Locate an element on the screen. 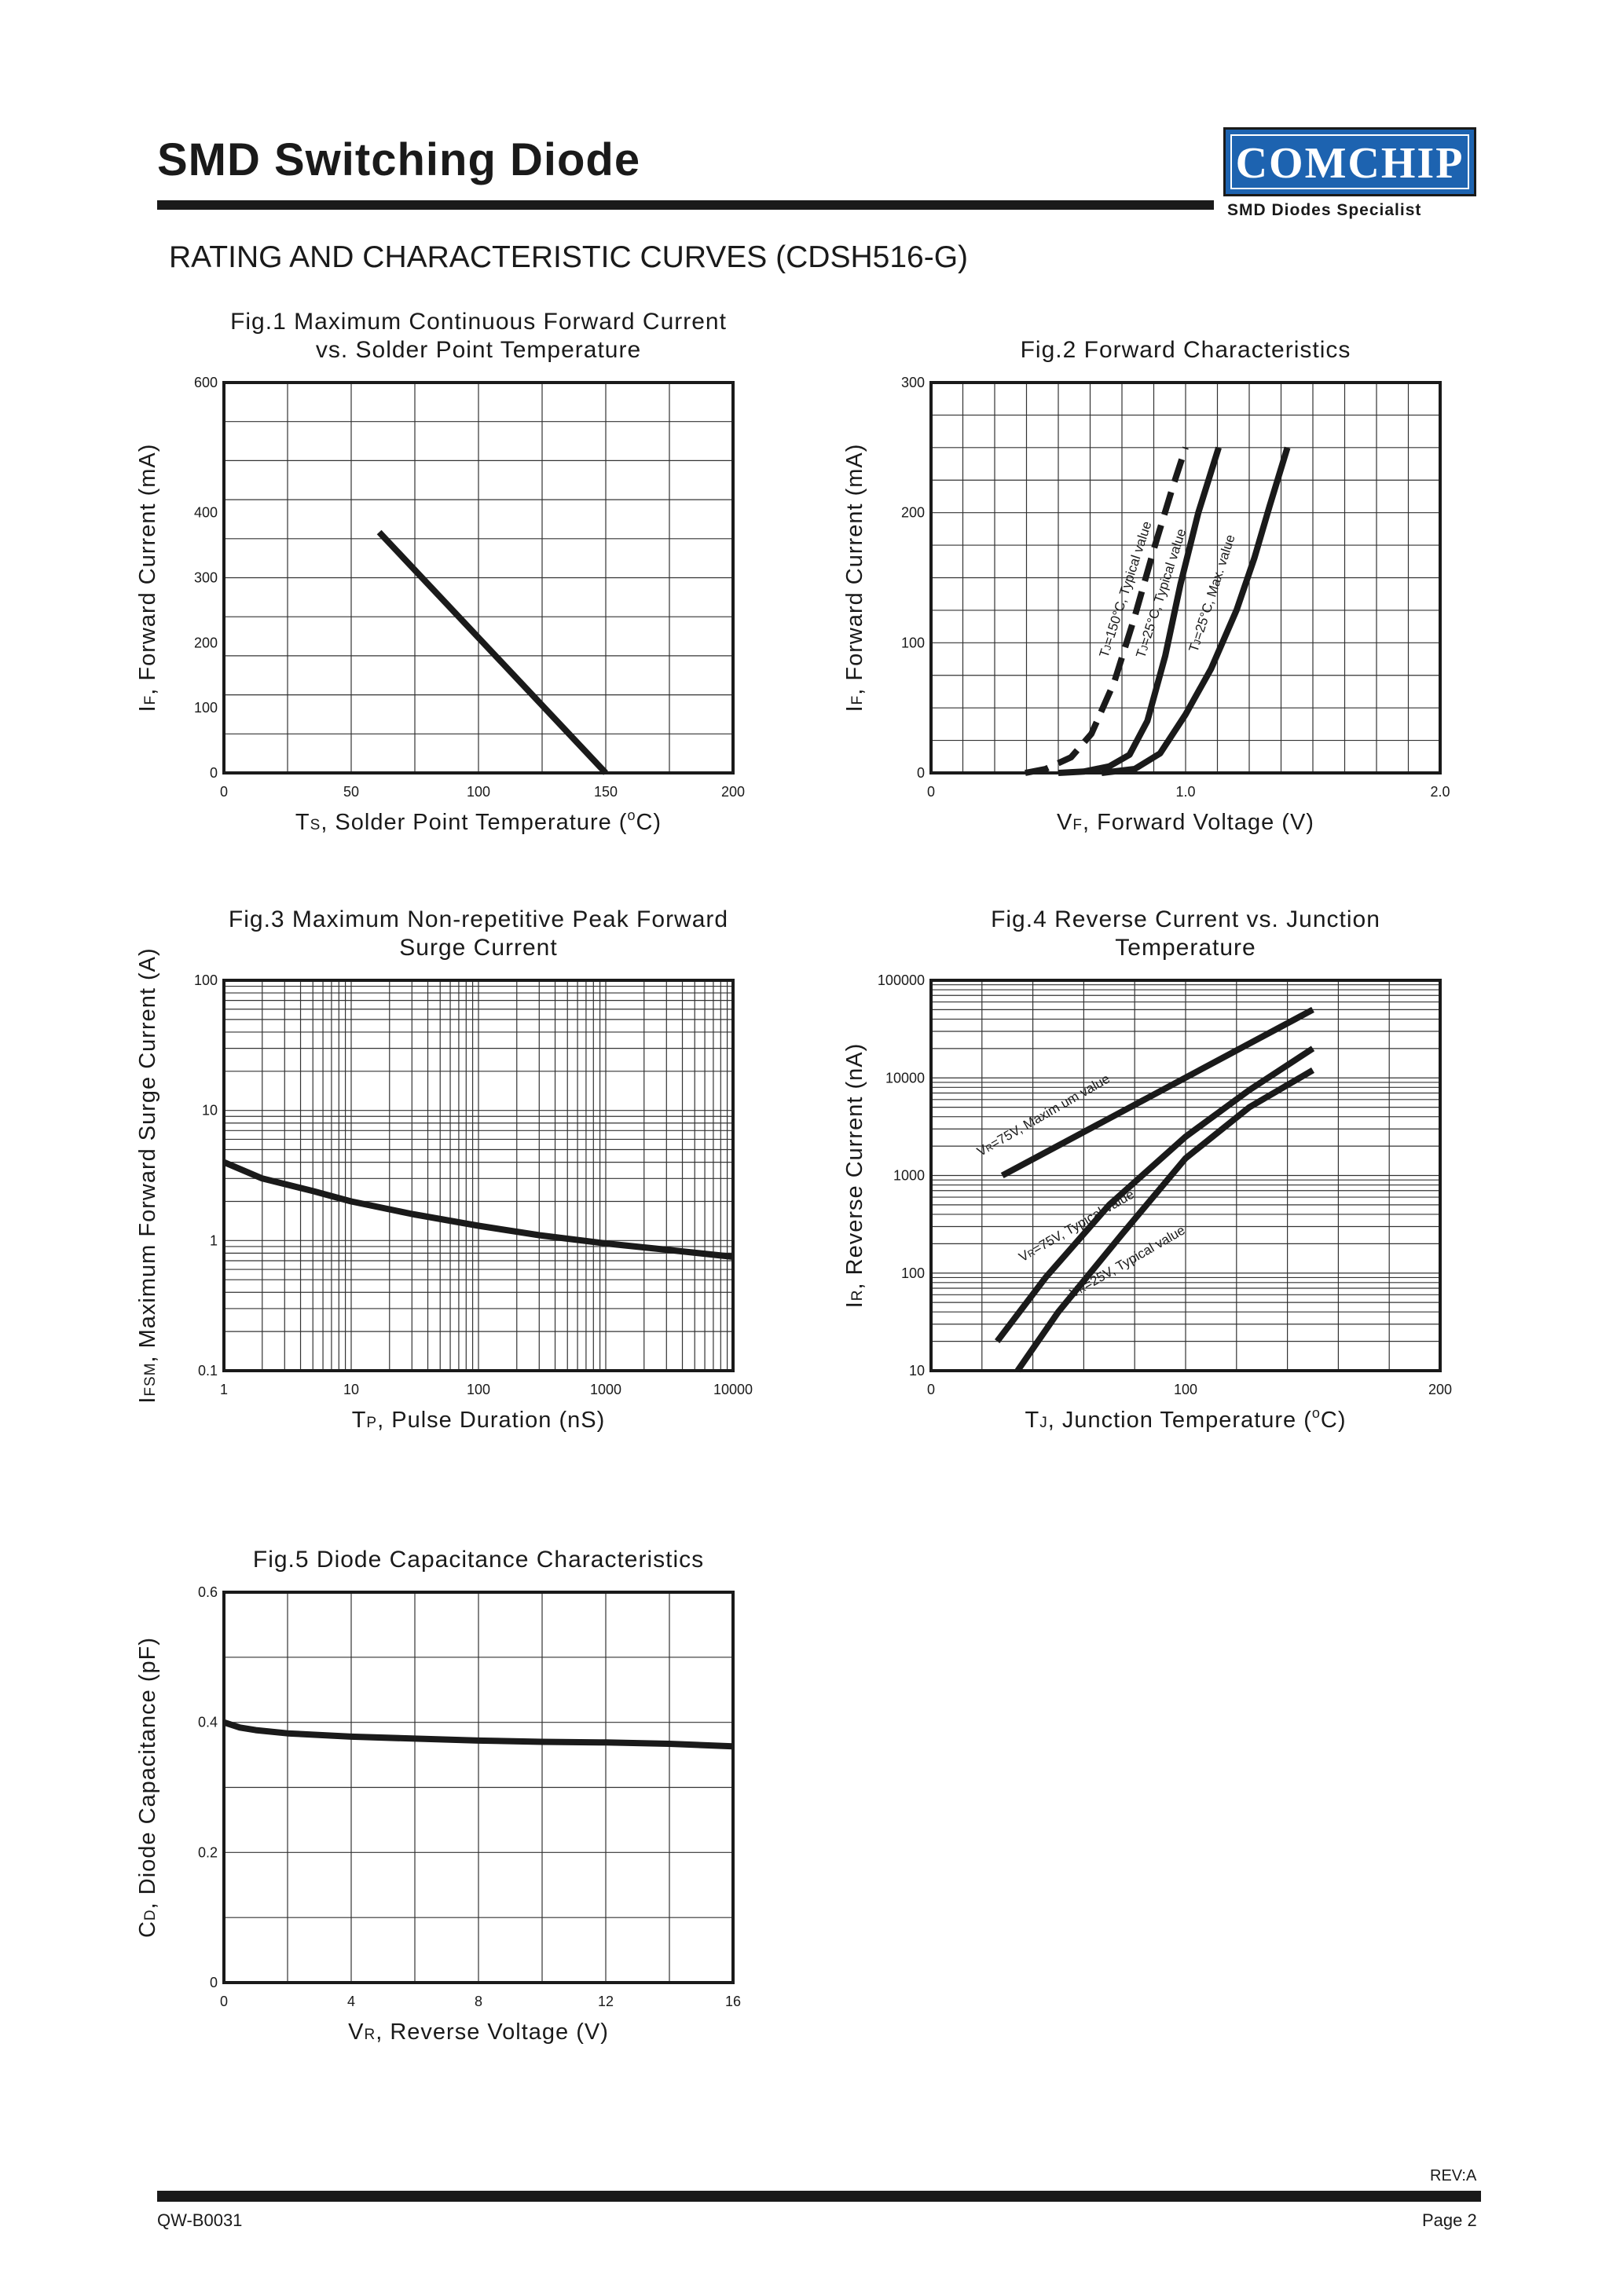 This screenshot has height=2296, width=1624. chart-title: Fig.4 Reverse Current vs. Junction is located at coordinates (1185, 919).